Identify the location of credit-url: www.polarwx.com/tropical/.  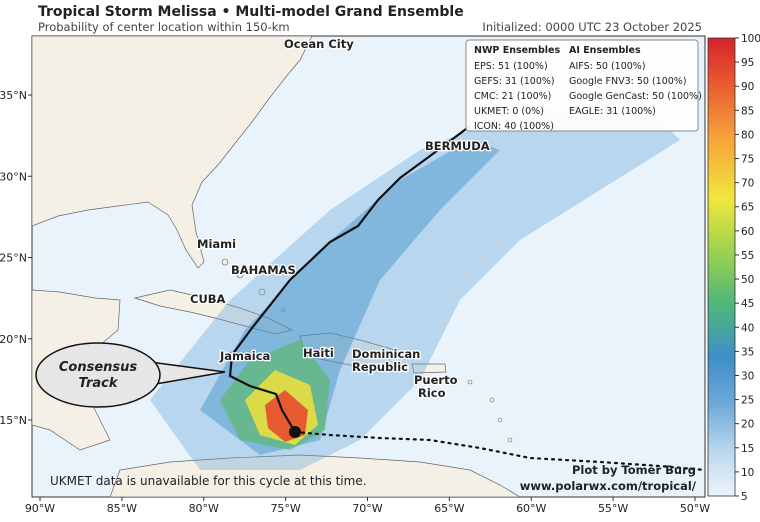
(608, 486).